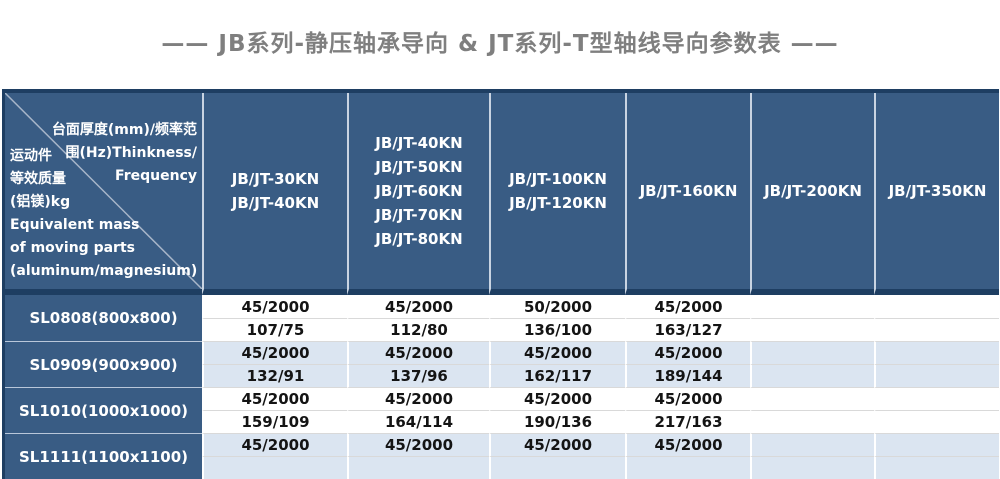  What do you see at coordinates (418, 375) in the screenshot?
I see `data-cell: 137/96` at bounding box center [418, 375].